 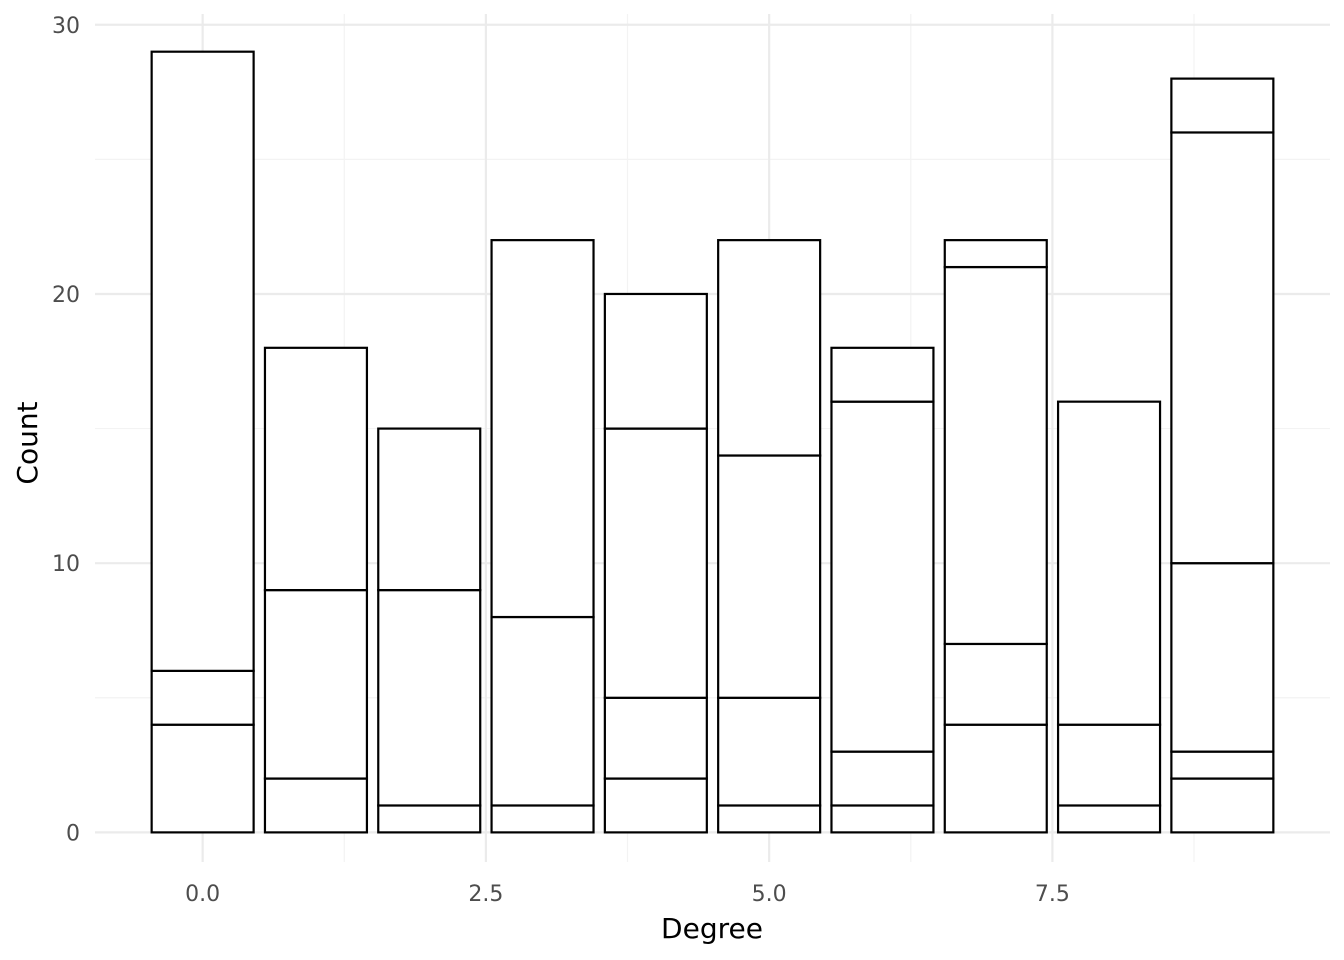 What do you see at coordinates (66, 26) in the screenshot?
I see `y-tick-label: 30` at bounding box center [66, 26].